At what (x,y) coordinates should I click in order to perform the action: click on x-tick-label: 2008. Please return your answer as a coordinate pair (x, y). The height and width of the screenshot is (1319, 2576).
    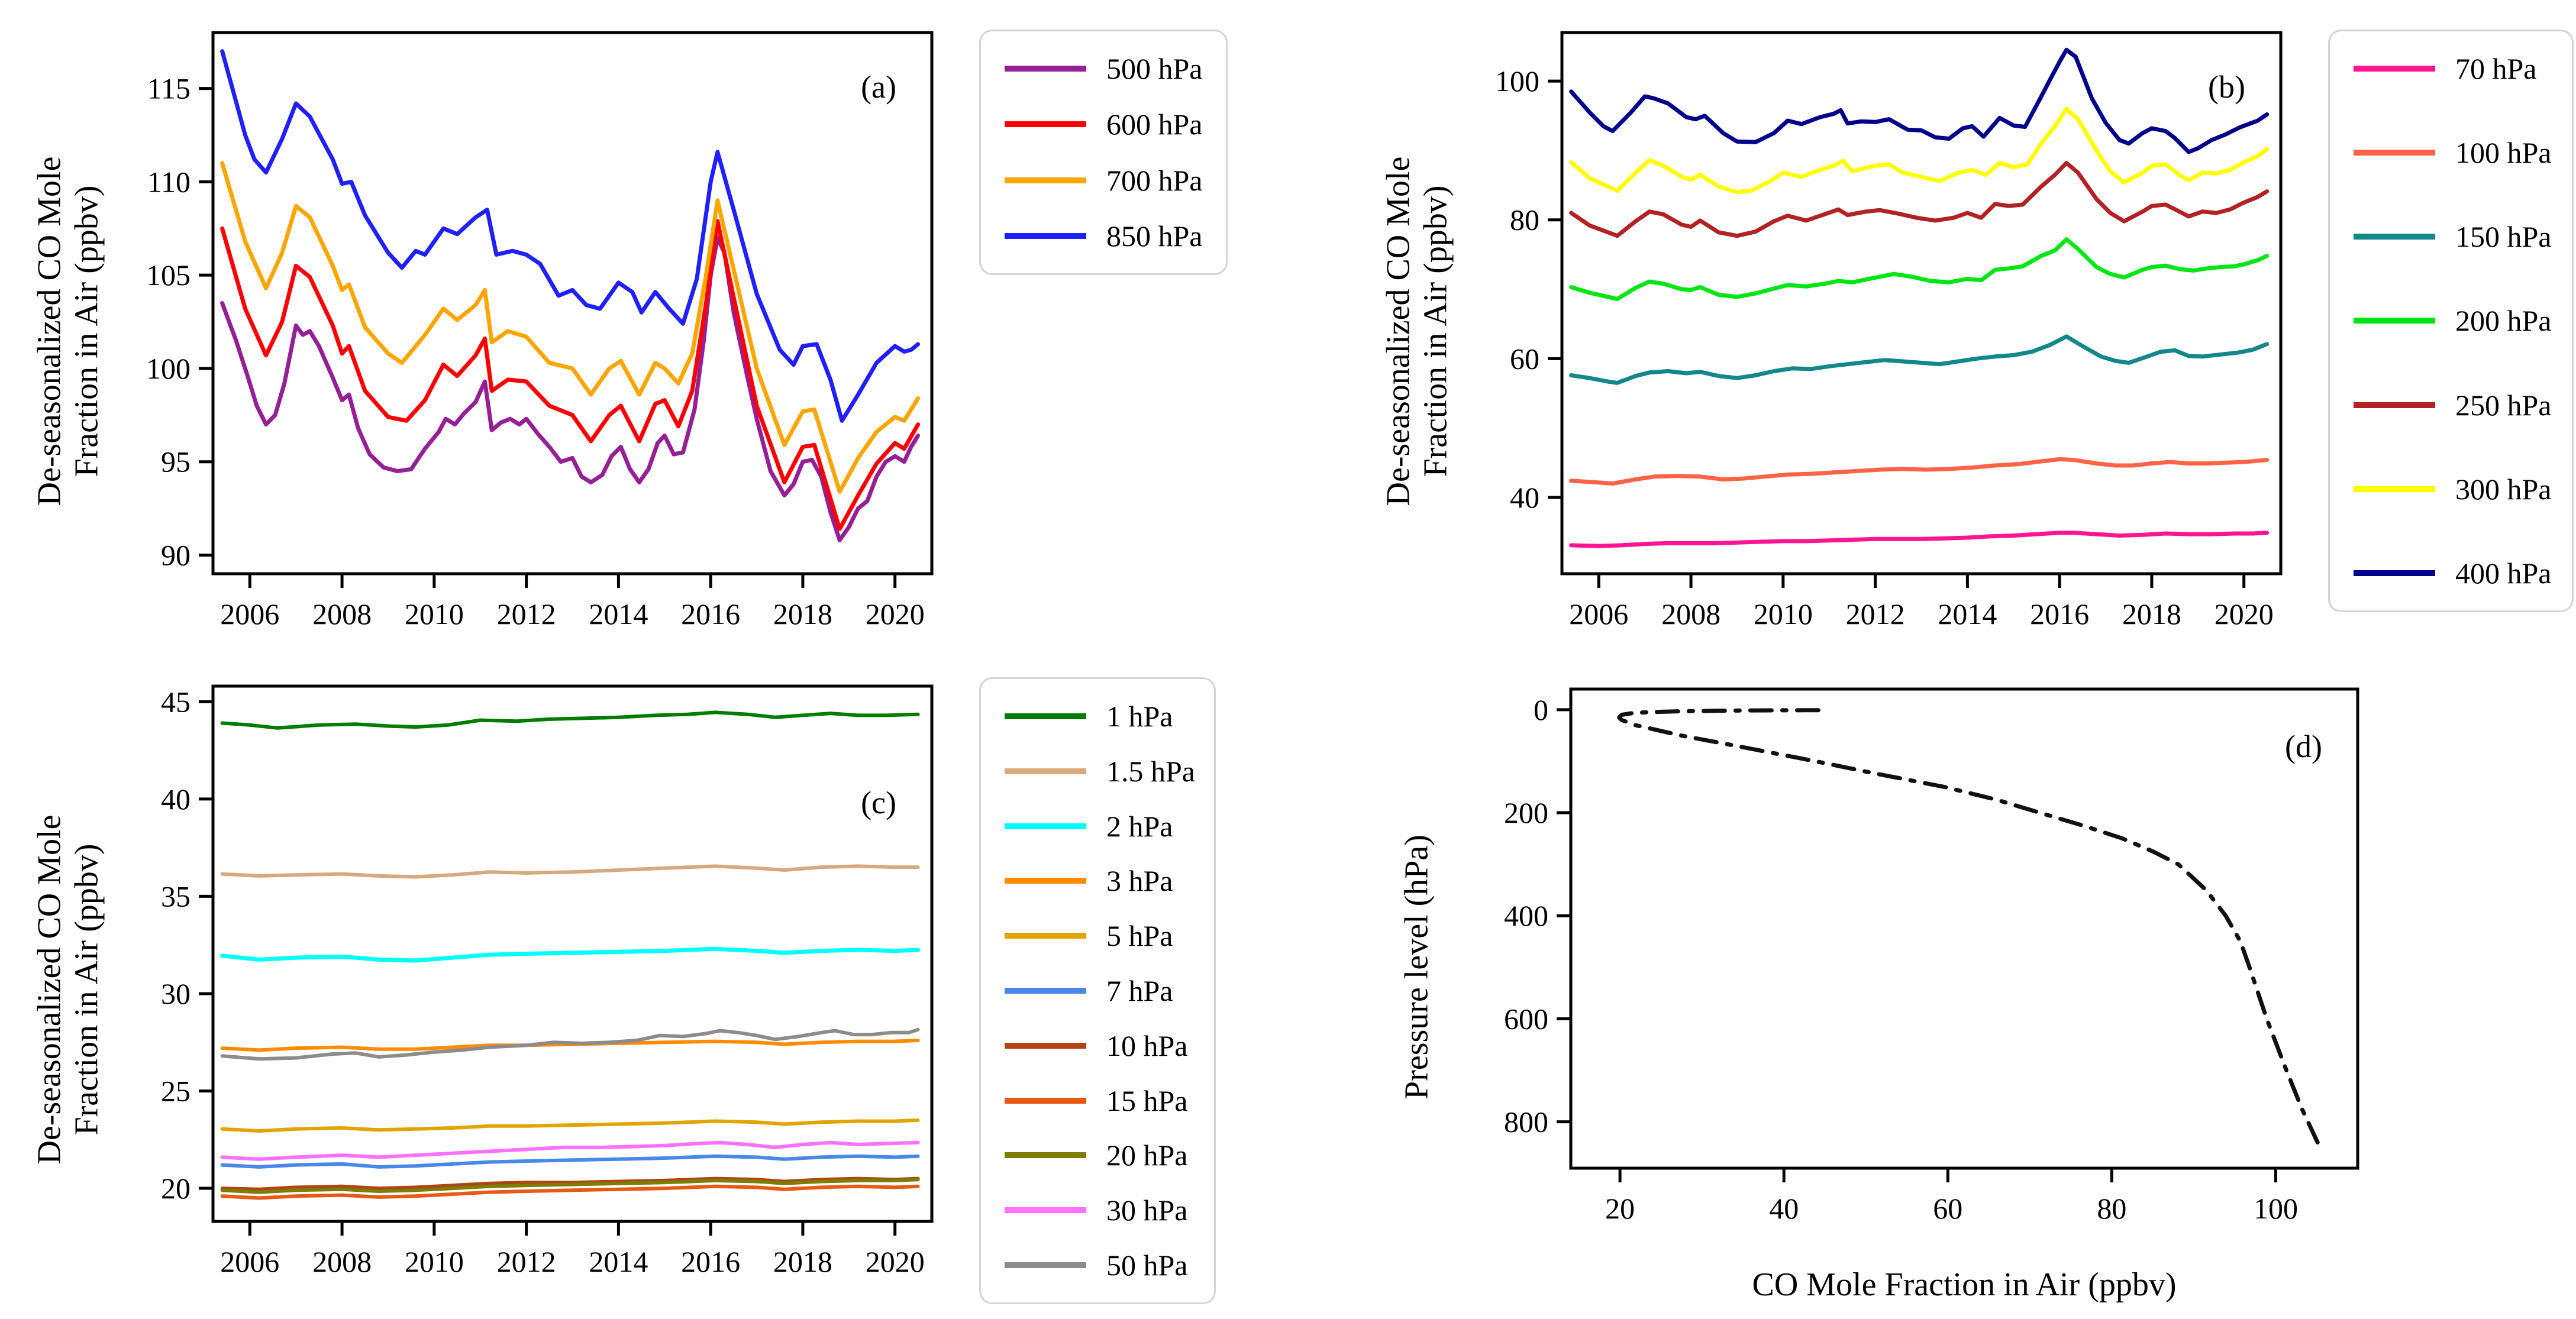
    Looking at the image, I should click on (342, 1261).